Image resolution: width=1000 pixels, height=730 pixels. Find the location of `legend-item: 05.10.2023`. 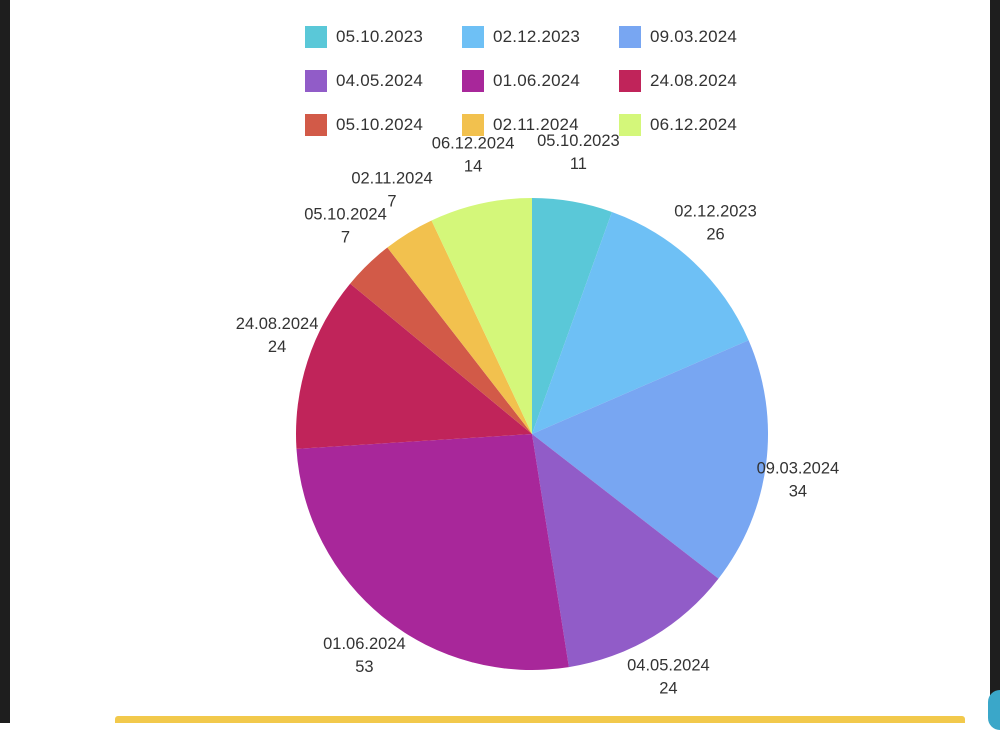

legend-item: 05.10.2023 is located at coordinates (383, 37).